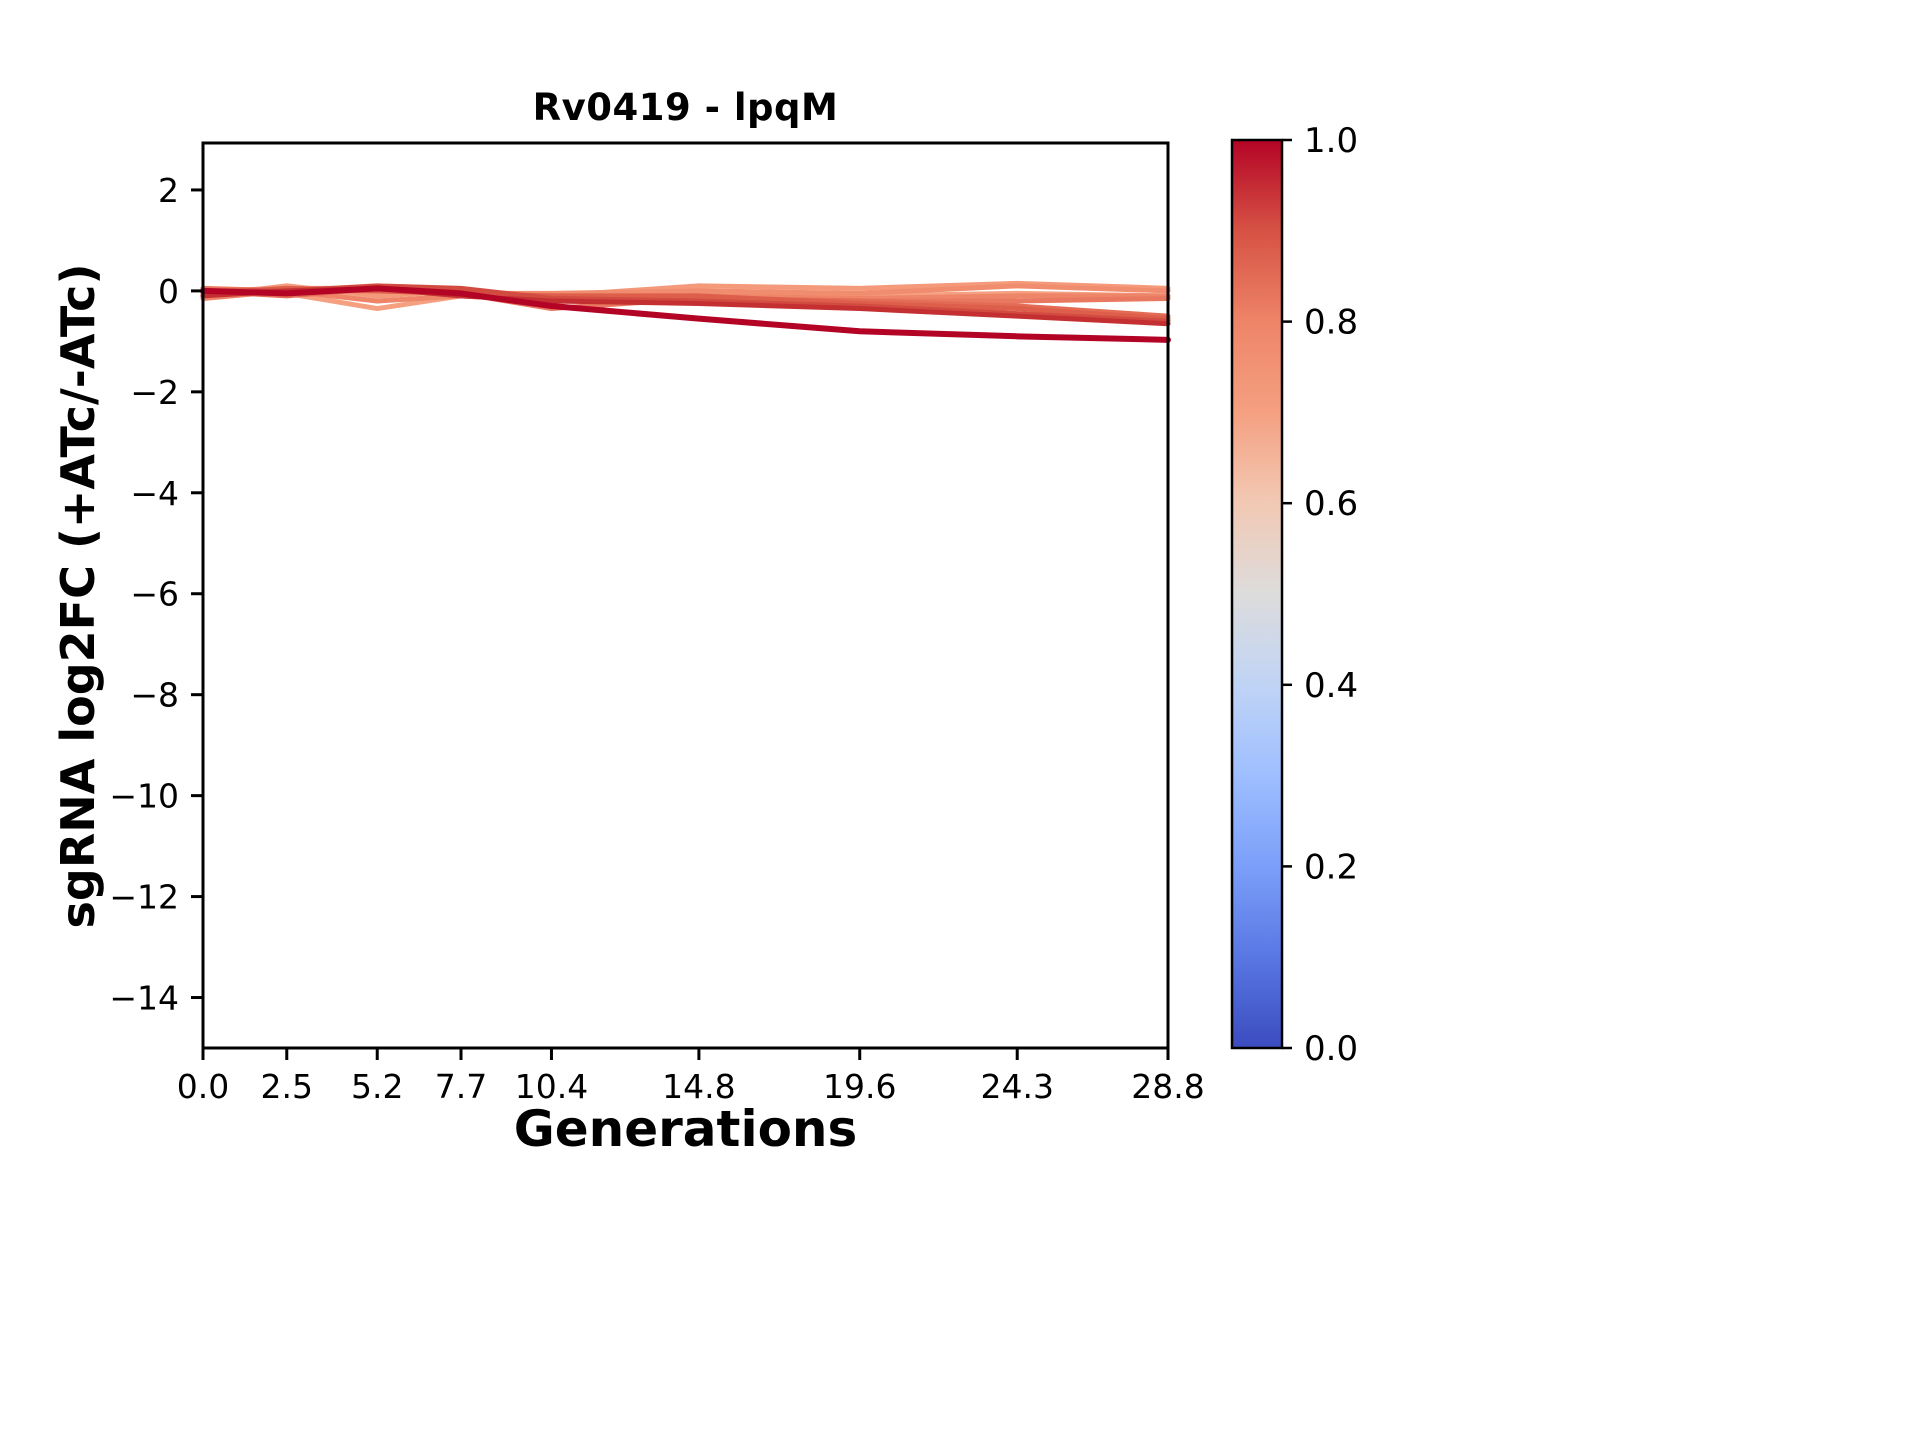  I want to click on colorbar-tick-label: 0.4, so click(1331, 686).